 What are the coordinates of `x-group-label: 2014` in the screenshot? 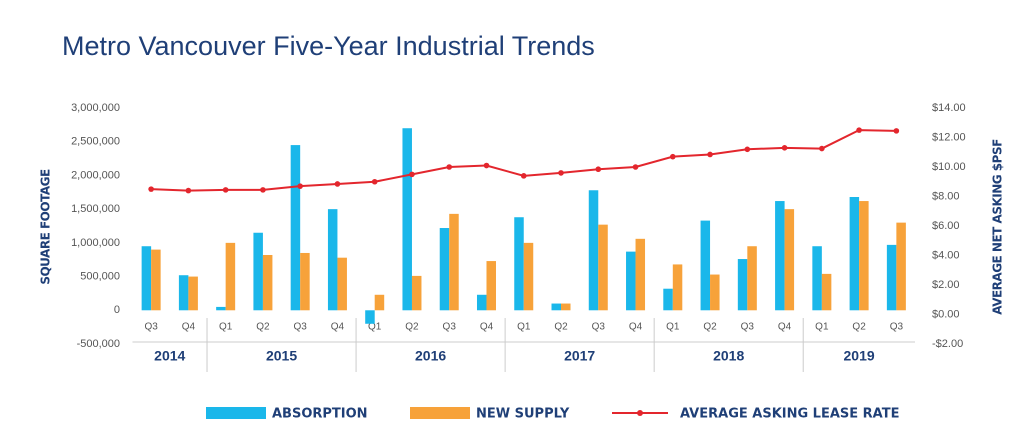 It's located at (169, 356).